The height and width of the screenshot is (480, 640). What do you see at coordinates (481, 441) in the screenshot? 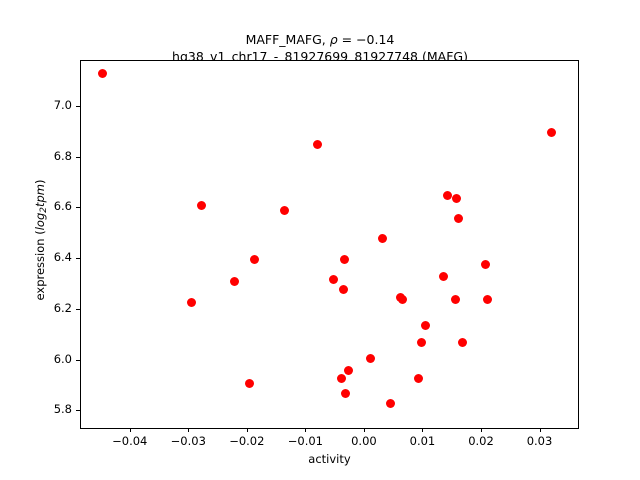
I see `x-tick-label: 0.02` at bounding box center [481, 441].